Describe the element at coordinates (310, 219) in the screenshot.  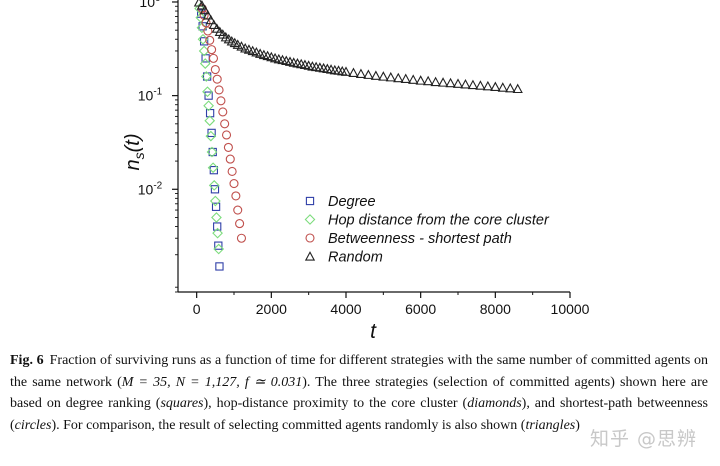
I see `legend-marker-diamond` at that location.